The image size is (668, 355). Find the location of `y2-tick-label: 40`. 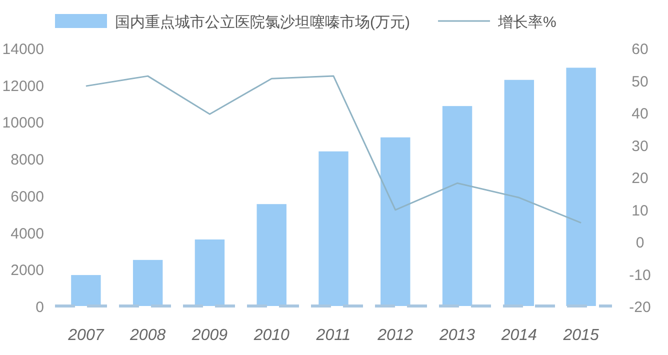

y2-tick-label: 40 is located at coordinates (640, 114).